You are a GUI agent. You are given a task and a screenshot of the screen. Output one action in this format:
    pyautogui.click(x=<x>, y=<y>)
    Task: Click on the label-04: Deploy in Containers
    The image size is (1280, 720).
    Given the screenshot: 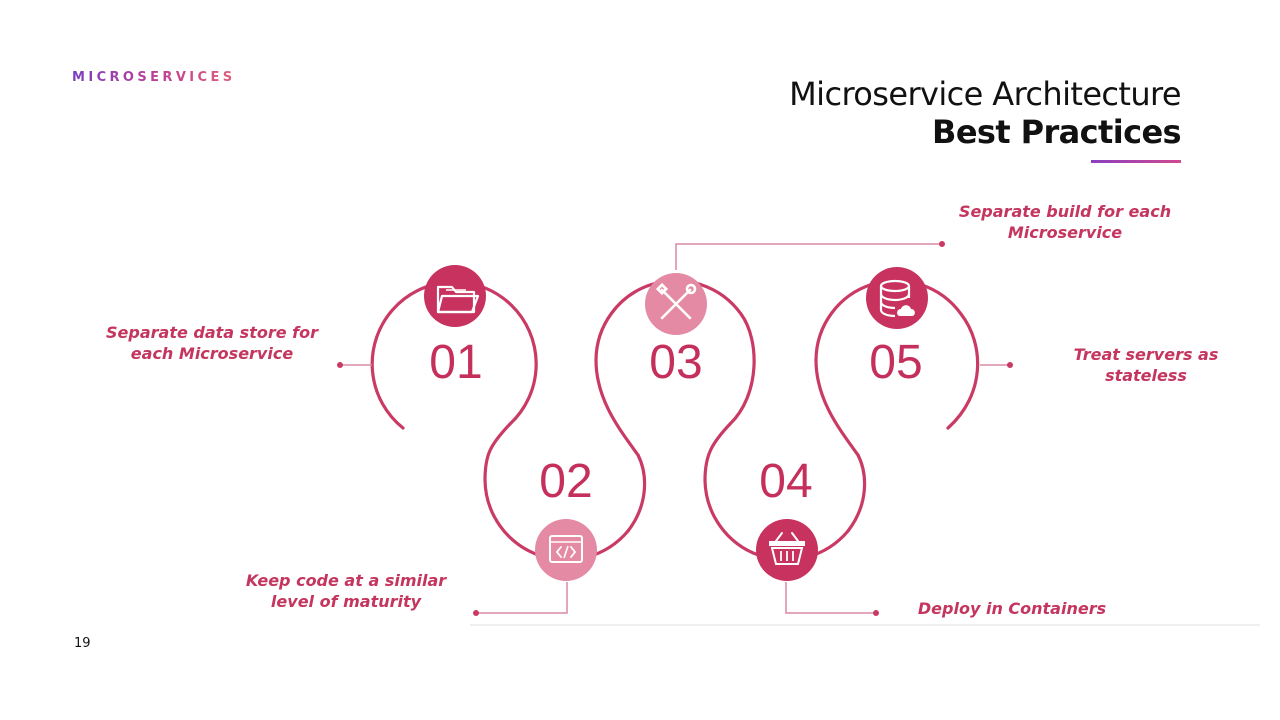 What is the action you would take?
    pyautogui.click(x=1012, y=608)
    